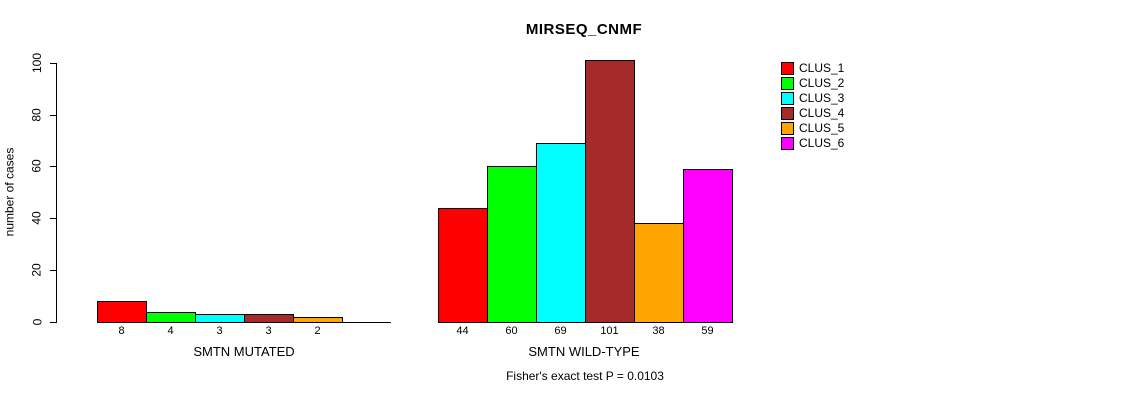 The height and width of the screenshot is (400, 1140). What do you see at coordinates (584, 29) in the screenshot?
I see `chart-title: MIRSEQ_CNMF` at bounding box center [584, 29].